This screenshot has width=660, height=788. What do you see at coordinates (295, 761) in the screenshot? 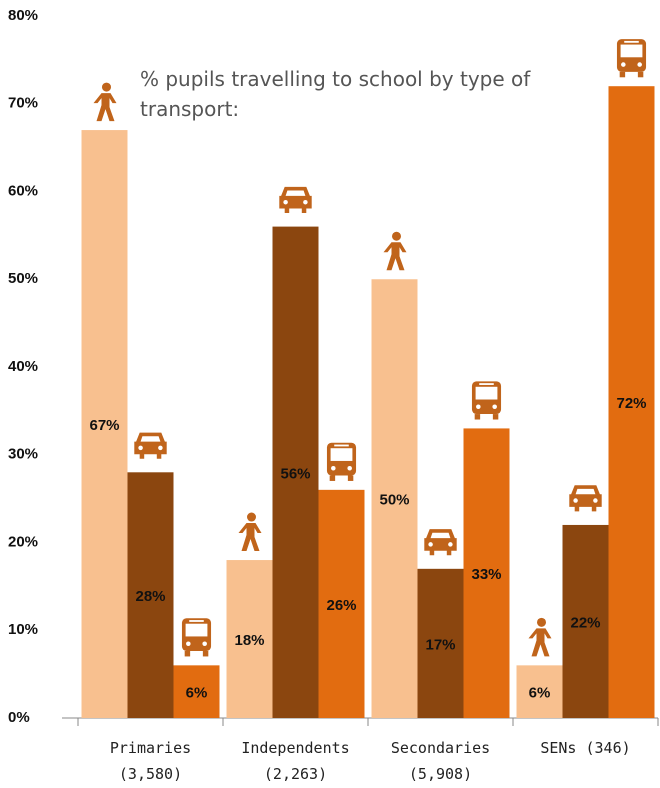
I see `x-tick-label: Independents (2,263)` at bounding box center [295, 761].